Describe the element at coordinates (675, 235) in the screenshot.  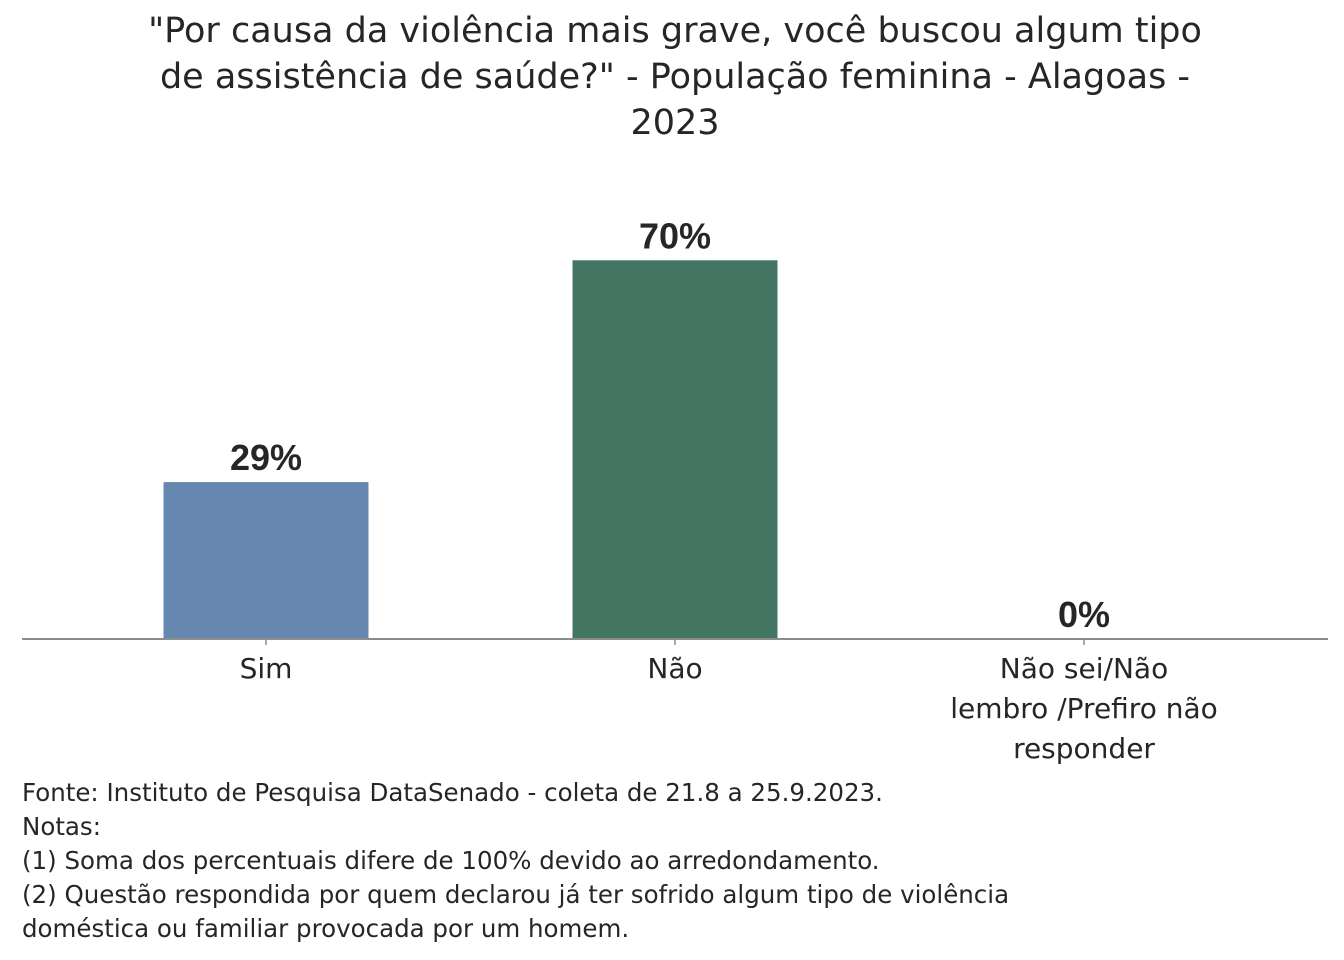
I see `bar-value-label: 70%` at that location.